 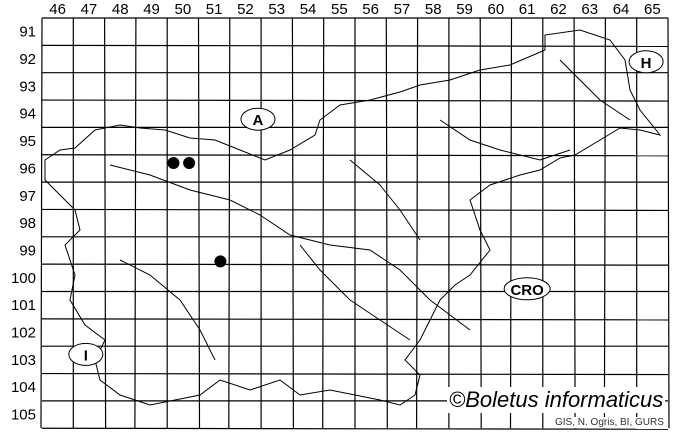 I want to click on row-label: 95, so click(x=27, y=141).